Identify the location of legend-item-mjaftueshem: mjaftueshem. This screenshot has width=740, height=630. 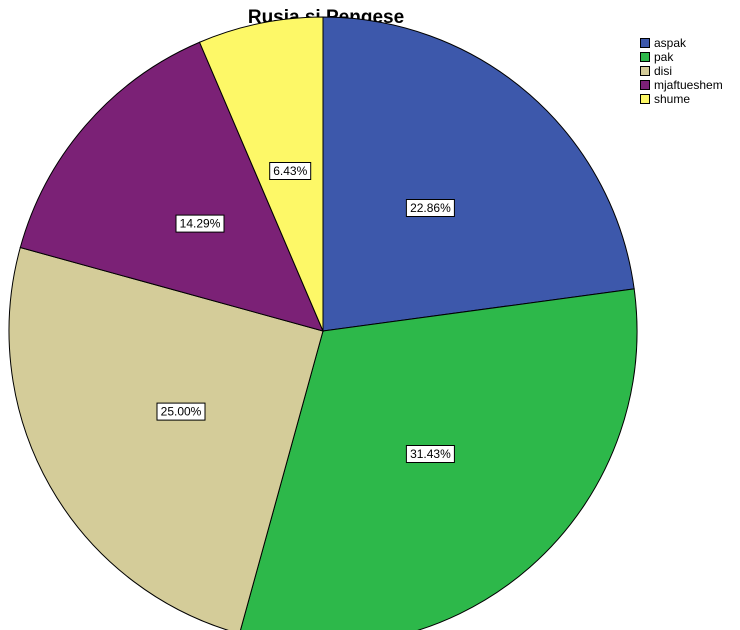
(681, 85).